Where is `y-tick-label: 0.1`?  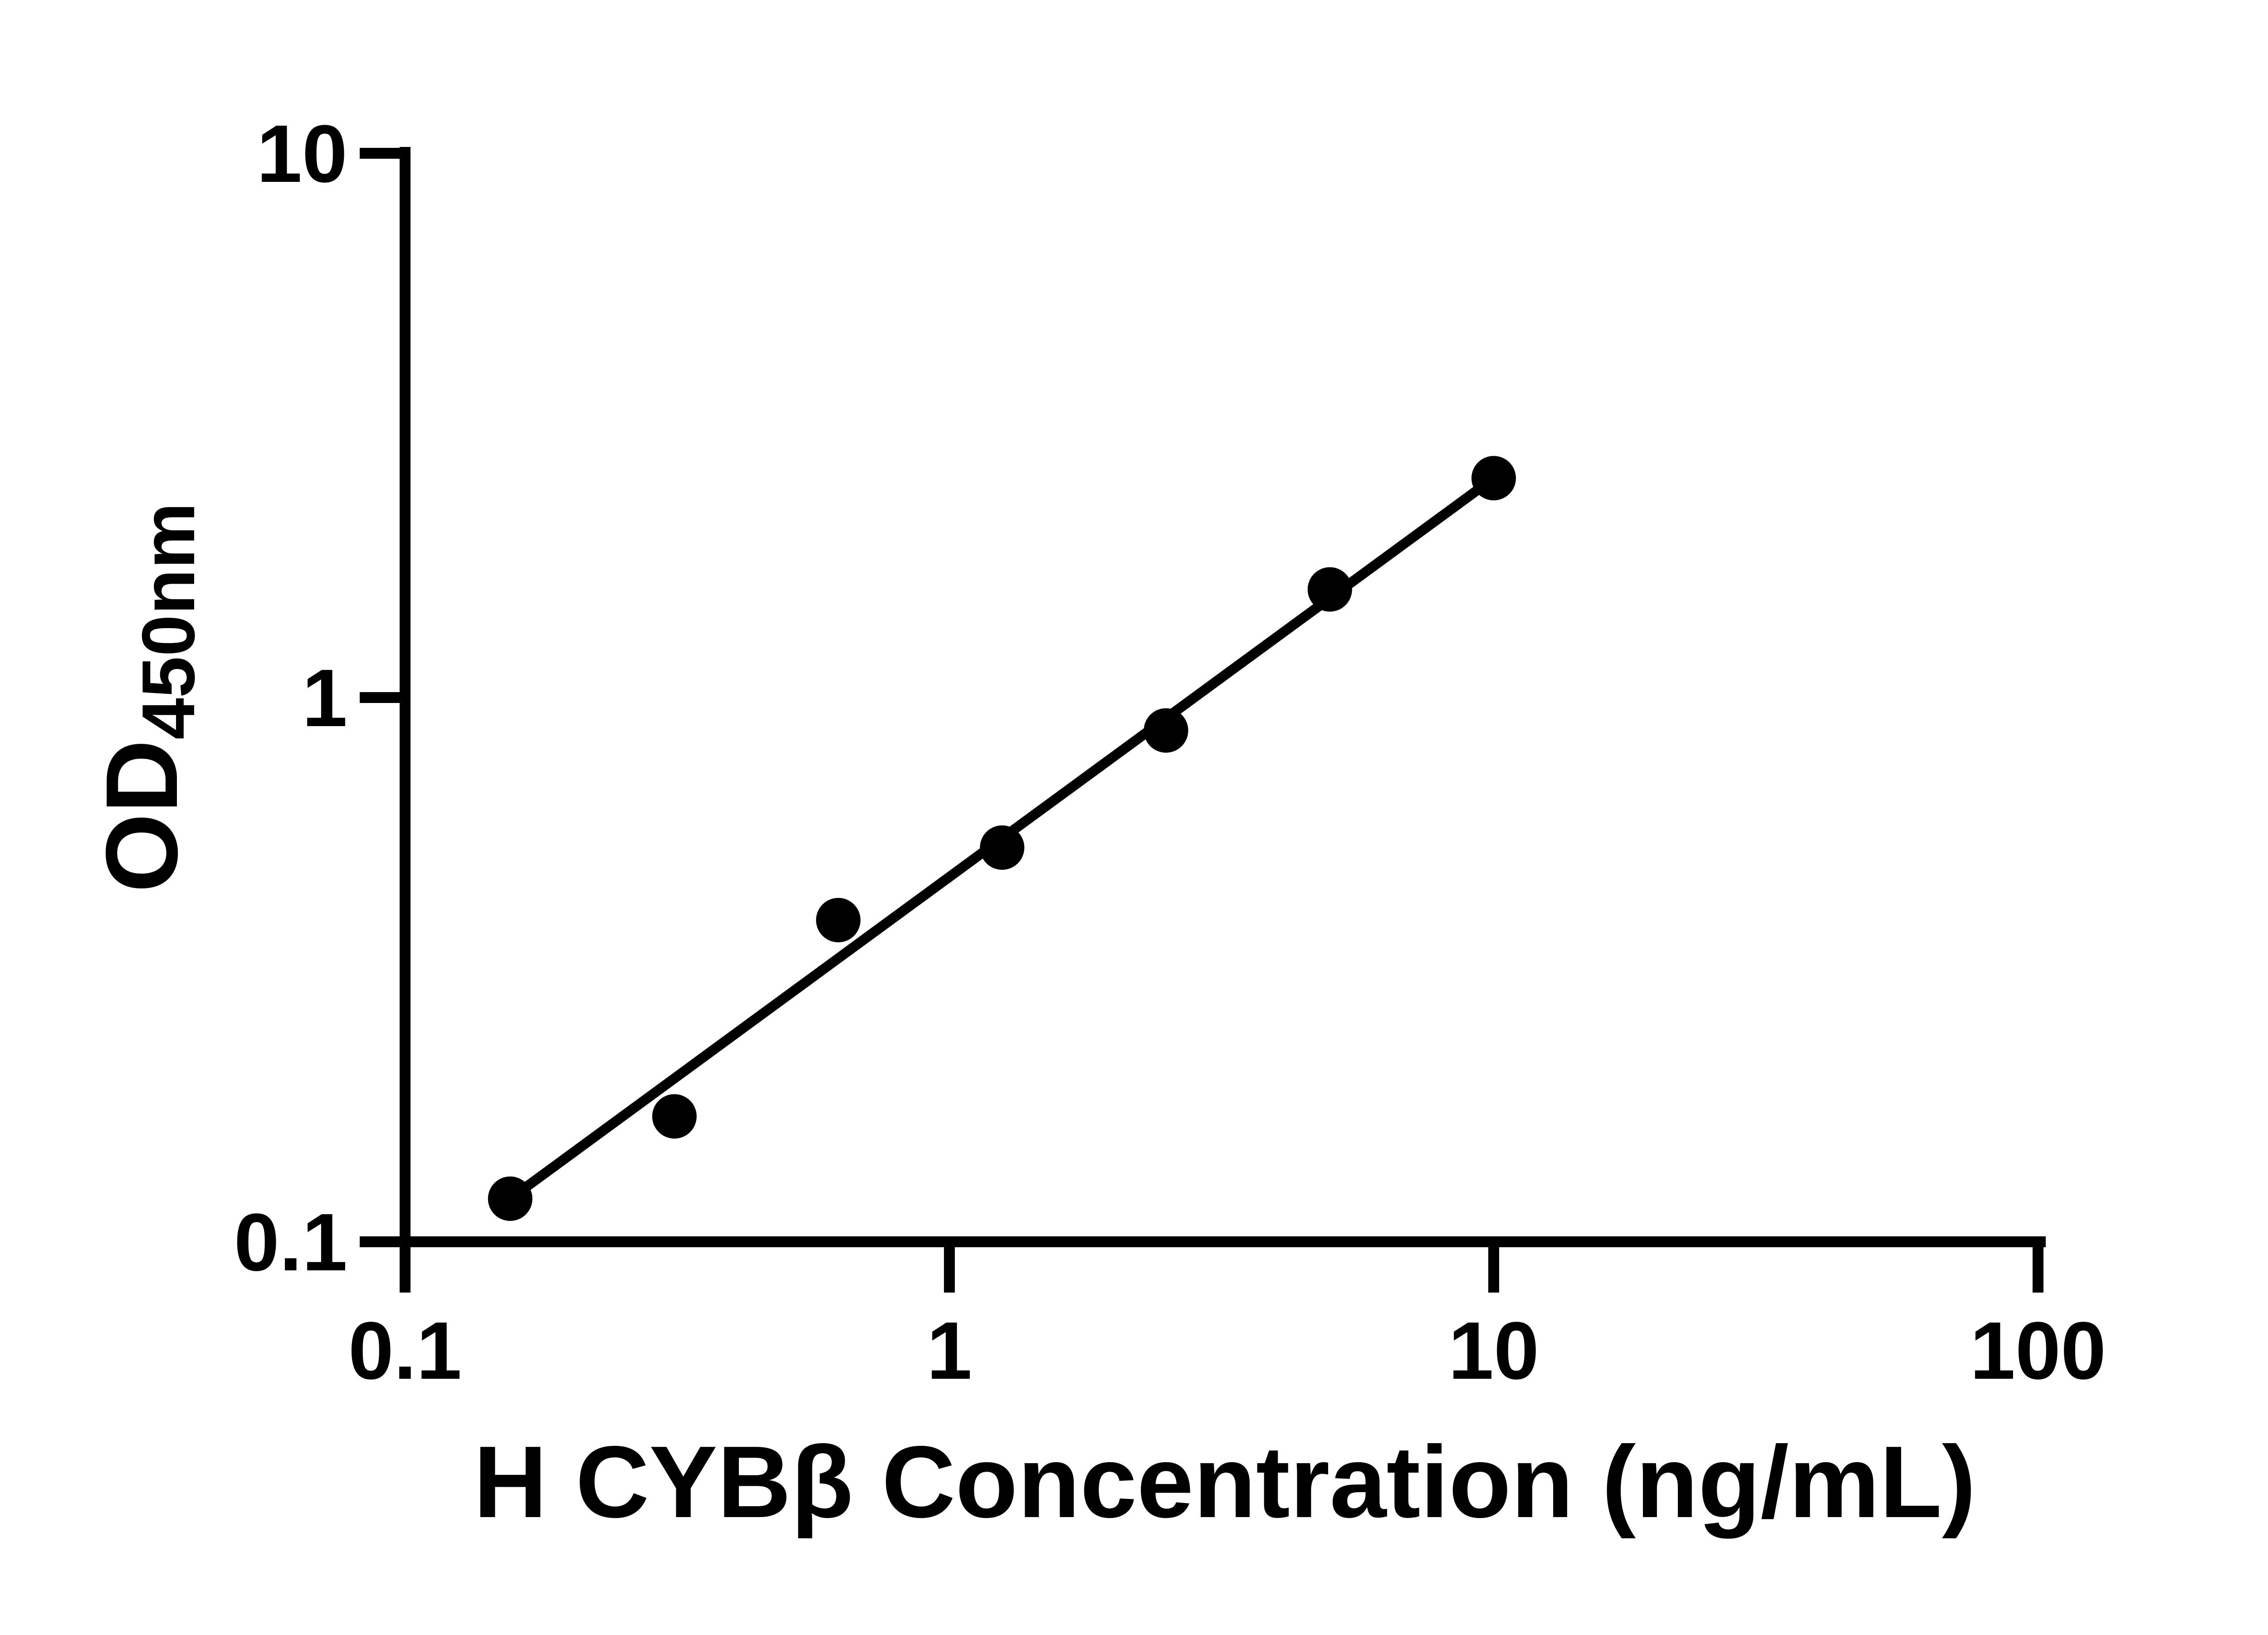
y-tick-label: 0.1 is located at coordinates (291, 1243).